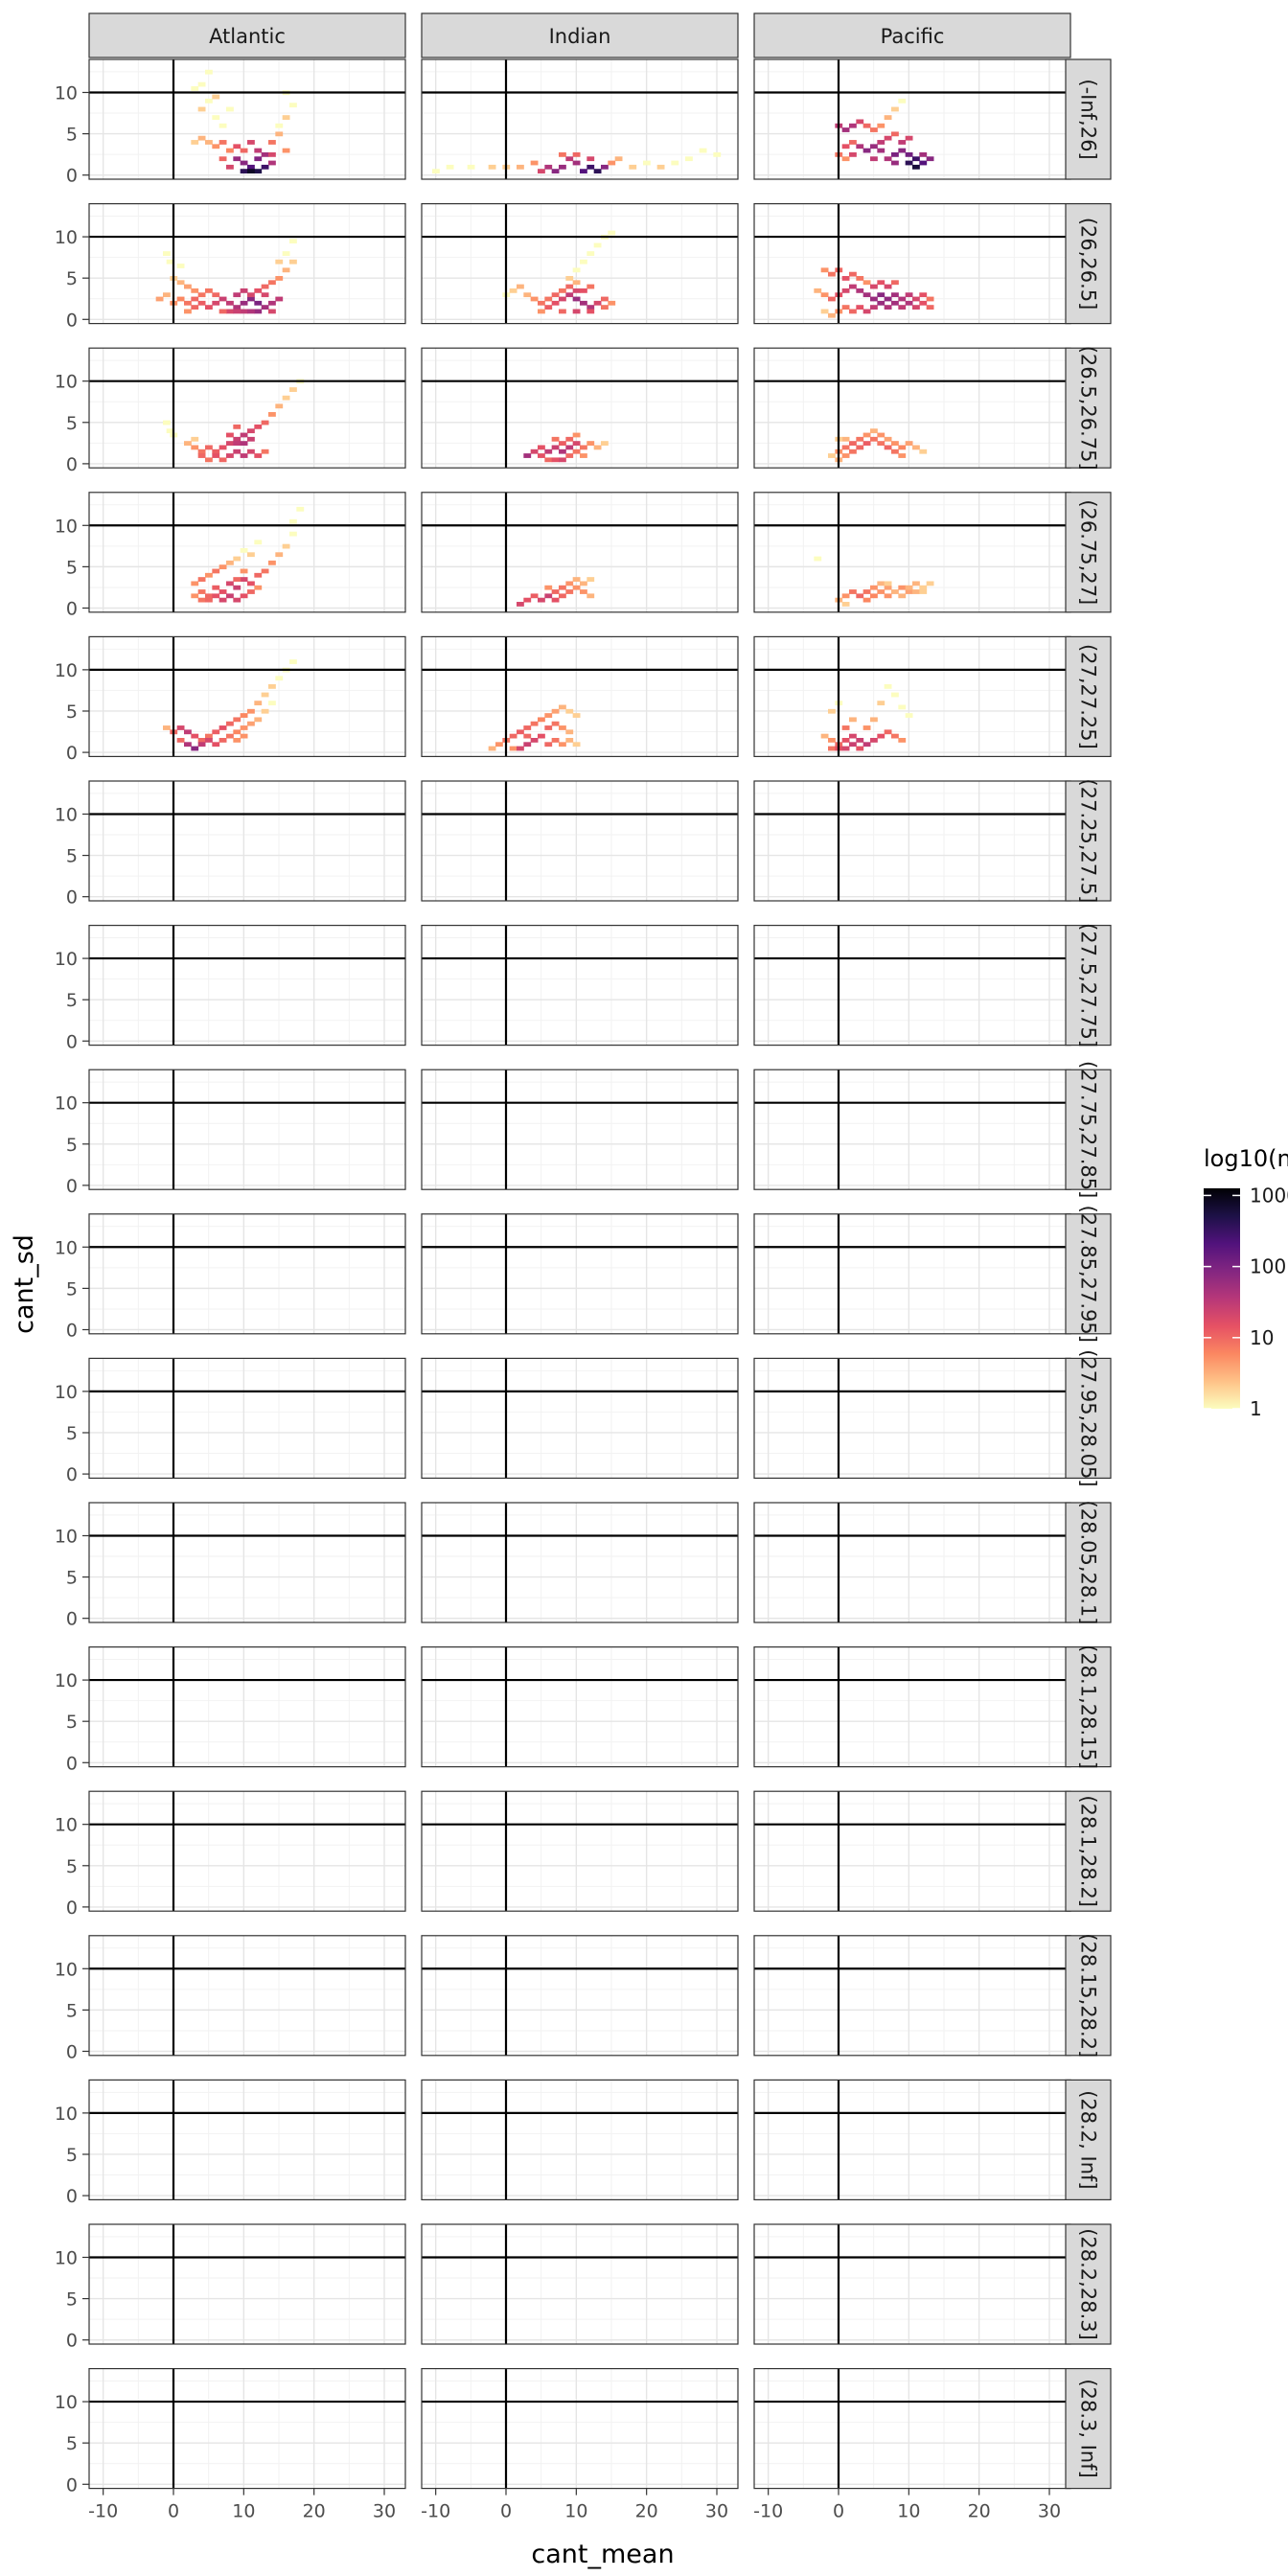  Describe the element at coordinates (1246, 1158) in the screenshot. I see `legend-title: log10(n)` at that location.